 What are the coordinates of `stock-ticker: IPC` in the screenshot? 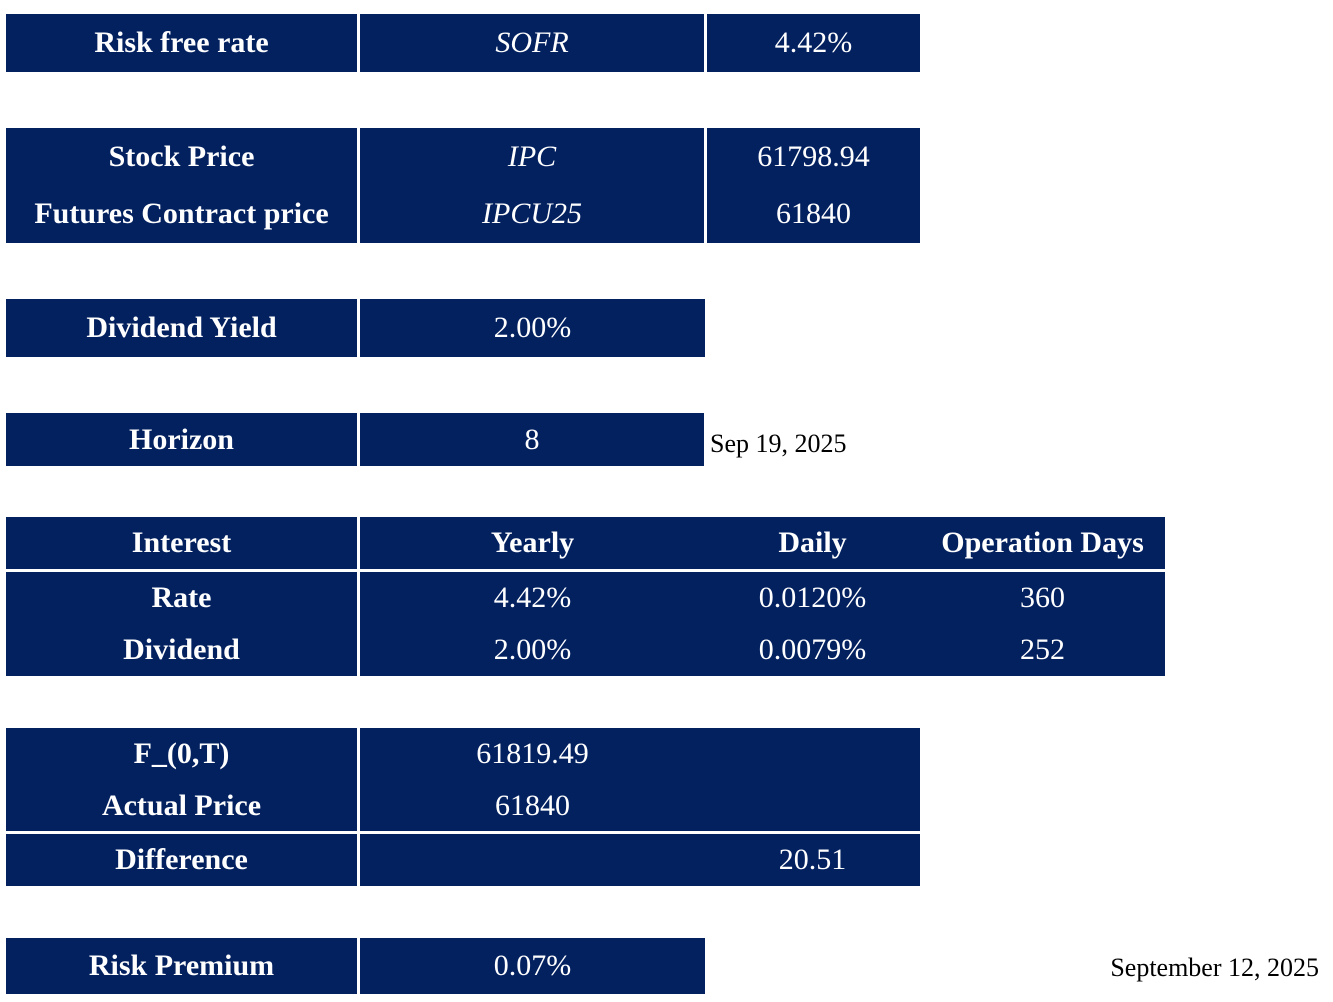 It's located at (532, 156).